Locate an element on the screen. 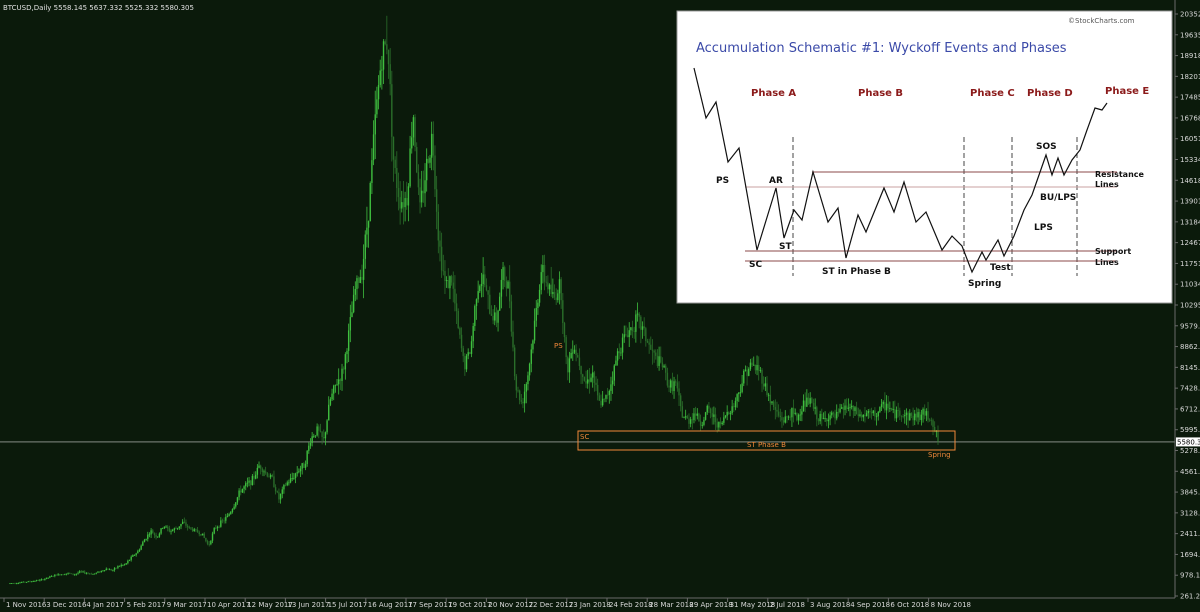 Image resolution: width=1200 pixels, height=612 pixels. wyckoff-price-path is located at coordinates (900, 170).